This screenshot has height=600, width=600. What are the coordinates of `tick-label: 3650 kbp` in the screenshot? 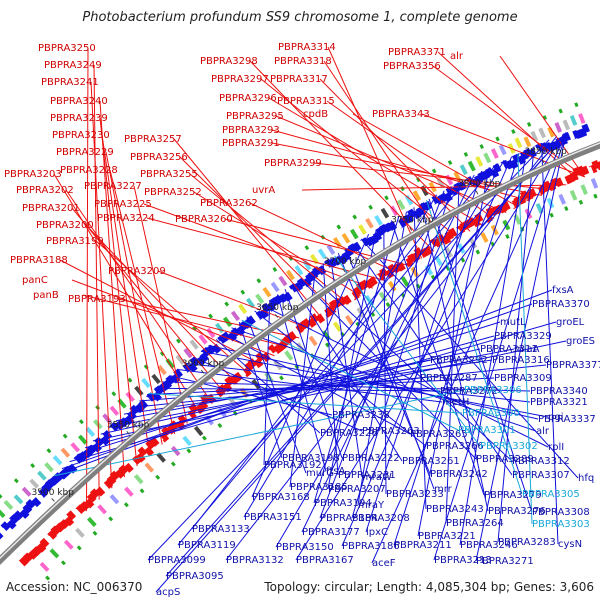 It's located at (277, 308).